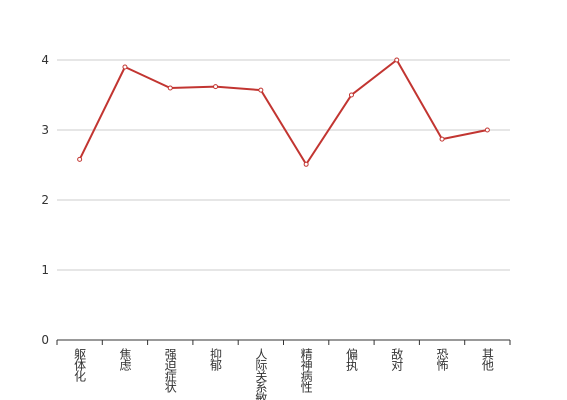 The width and height of the screenshot is (567, 400). I want to click on x-tick-label: 躯体化, so click(80, 365).